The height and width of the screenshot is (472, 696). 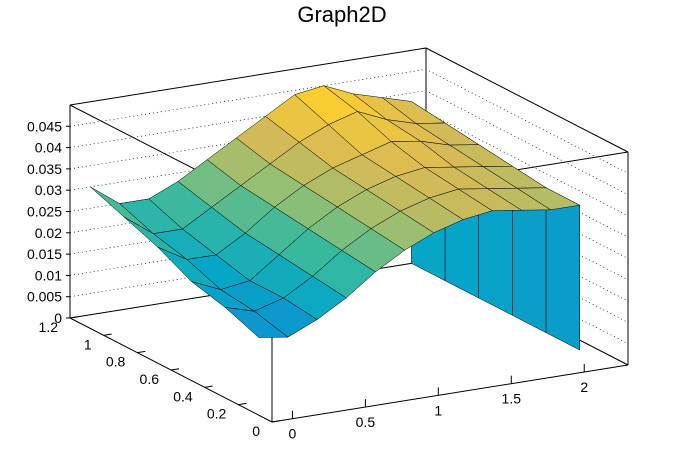 What do you see at coordinates (584, 387) in the screenshot?
I see `x-tick-label: 2` at bounding box center [584, 387].